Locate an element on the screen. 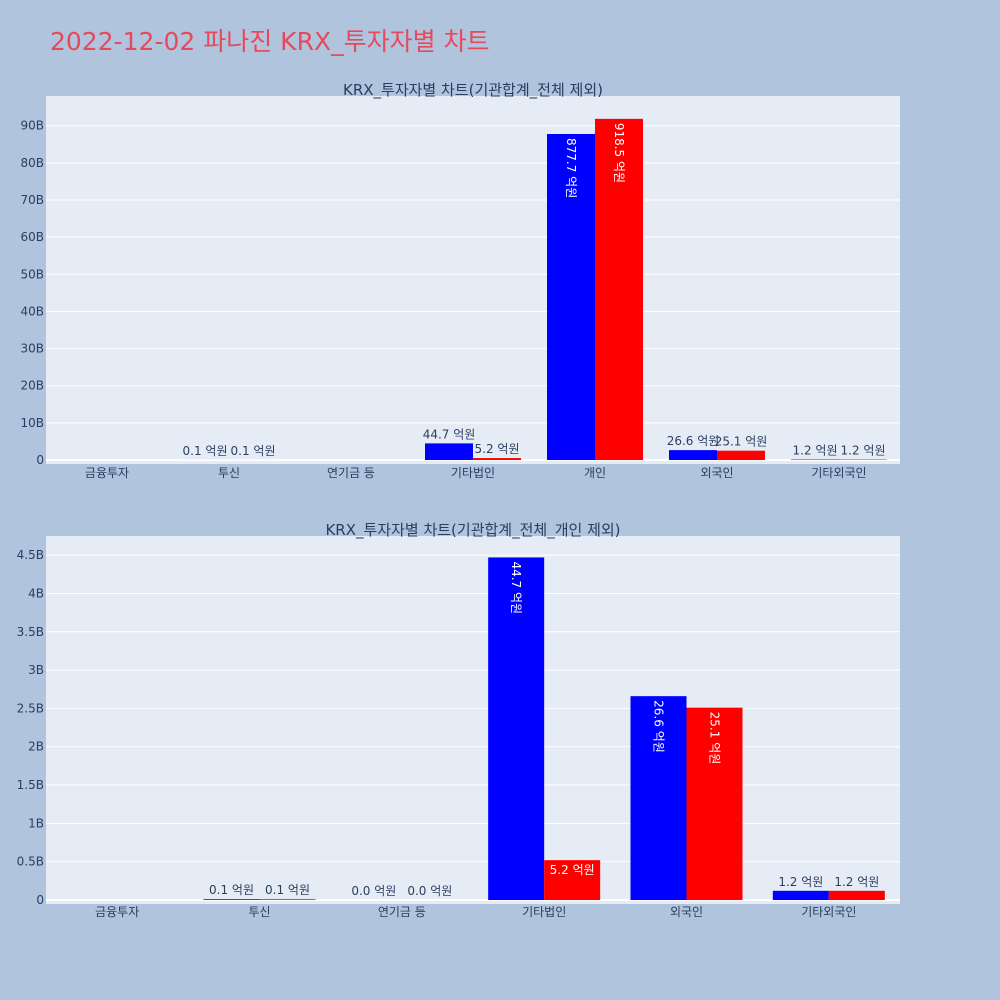 This screenshot has height=1000, width=1000. y-tick-label: 2.5B is located at coordinates (30, 708).